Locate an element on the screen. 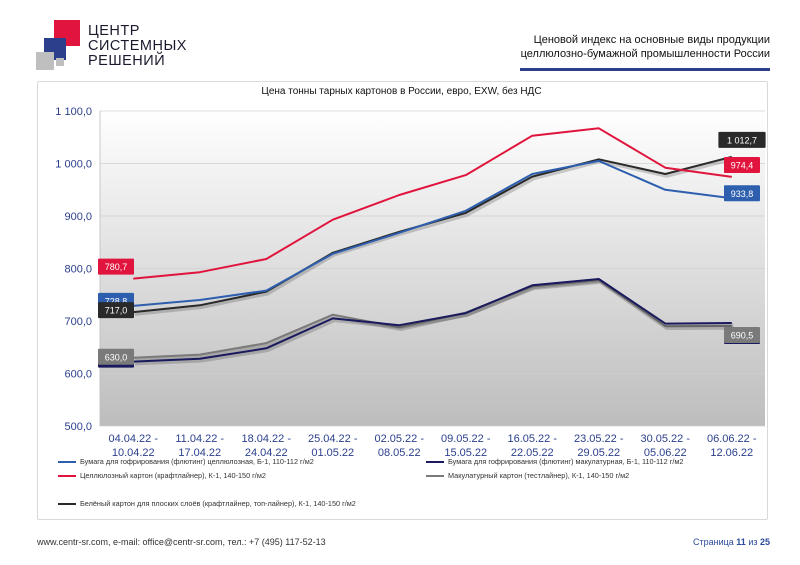 This screenshot has height=565, width=800. logo-line-1: ЦЕНТР is located at coordinates (114, 31).